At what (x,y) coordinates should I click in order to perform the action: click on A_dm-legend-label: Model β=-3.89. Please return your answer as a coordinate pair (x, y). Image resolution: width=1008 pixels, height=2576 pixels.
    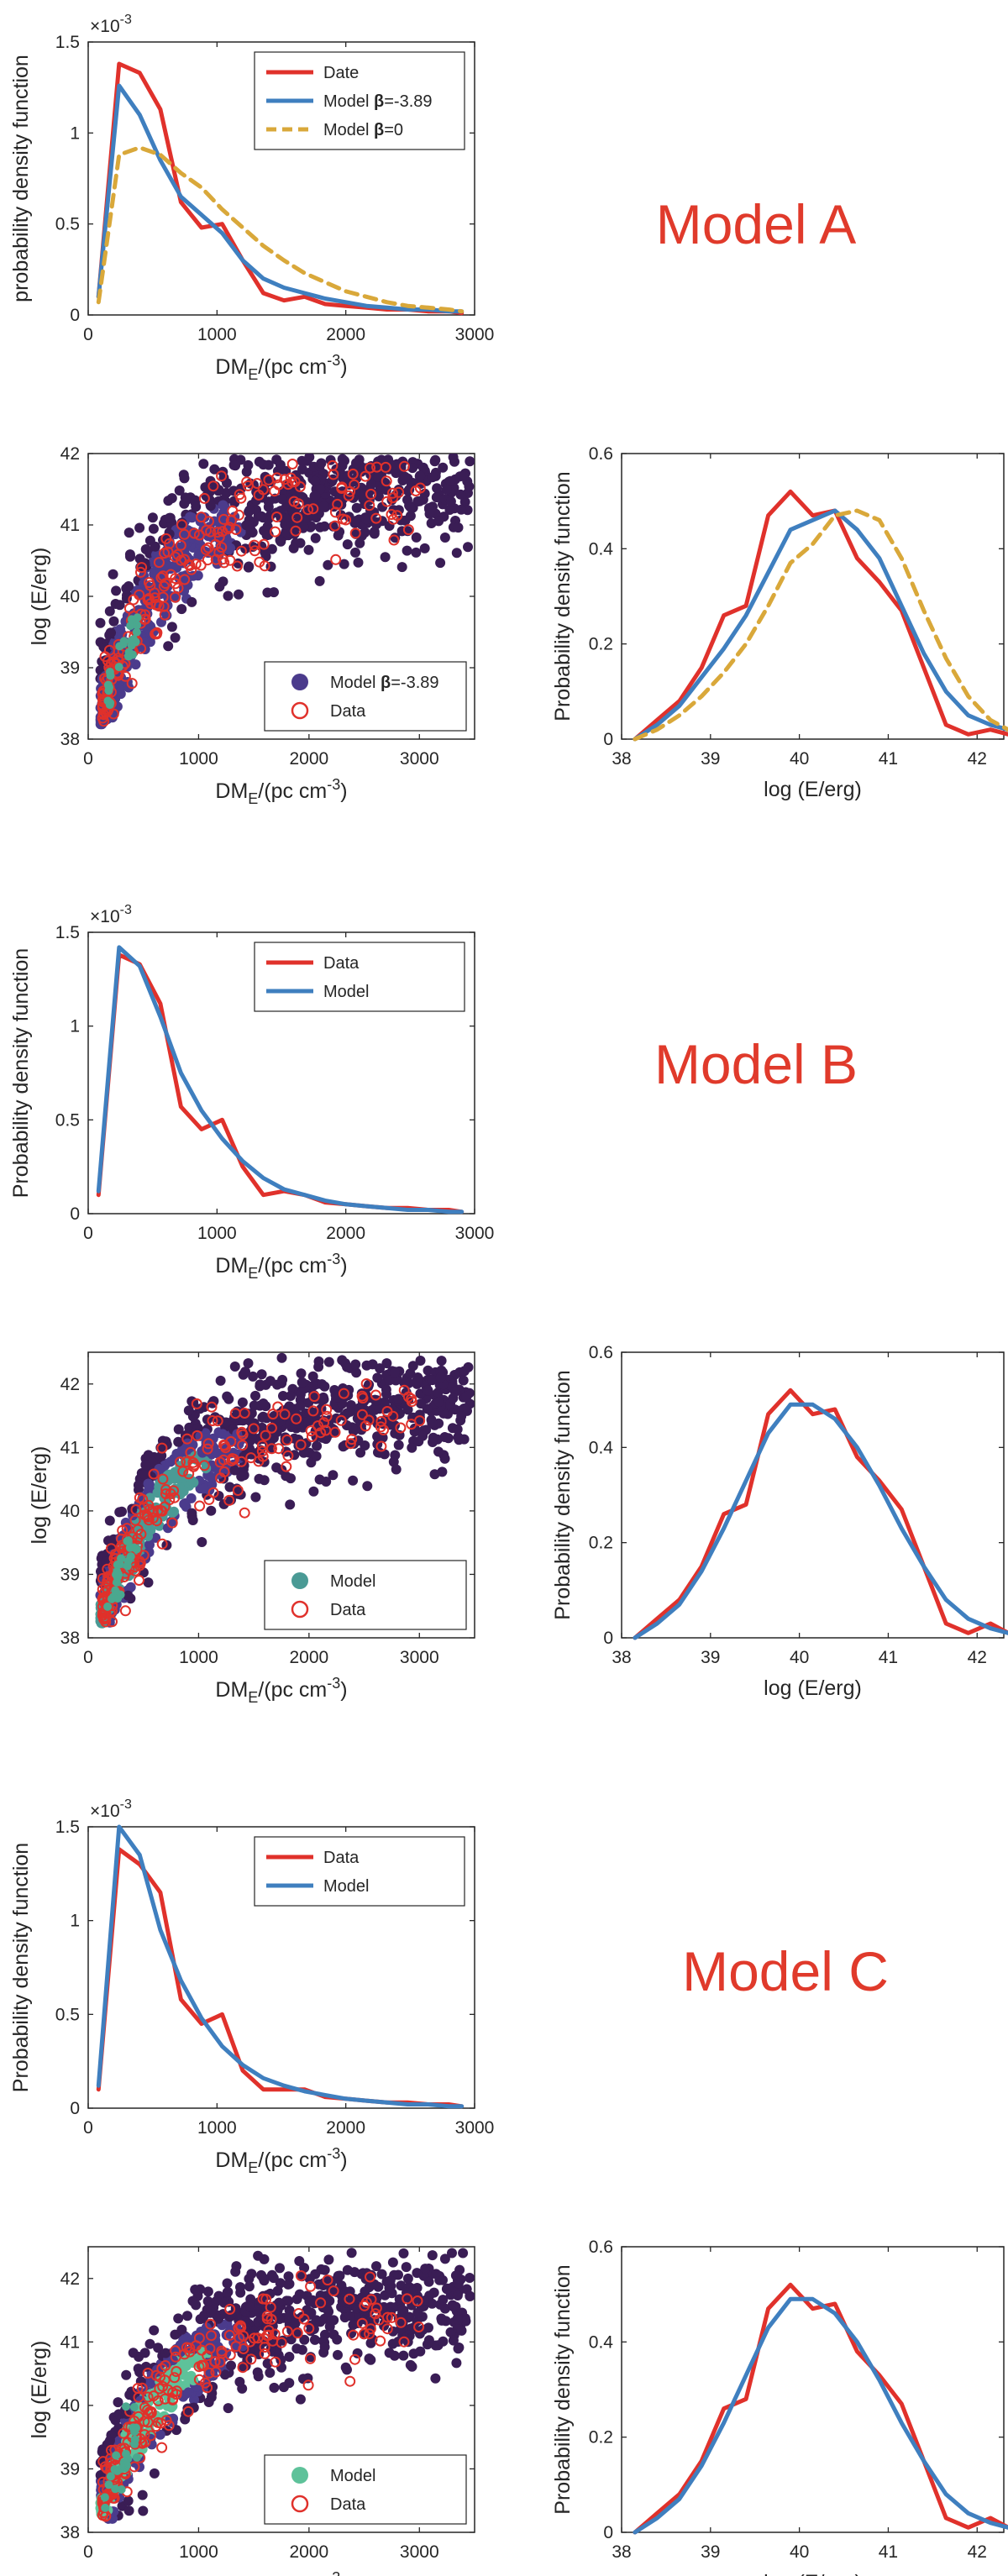
    Looking at the image, I should click on (378, 101).